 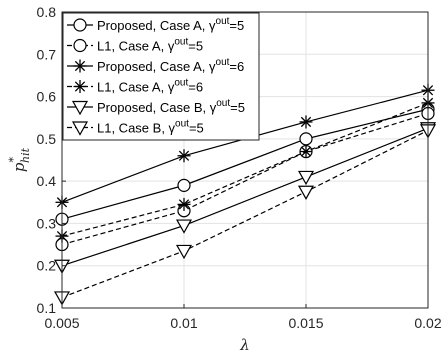 I want to click on legend-item: L1, Case A, γout=5, so click(x=135, y=45).